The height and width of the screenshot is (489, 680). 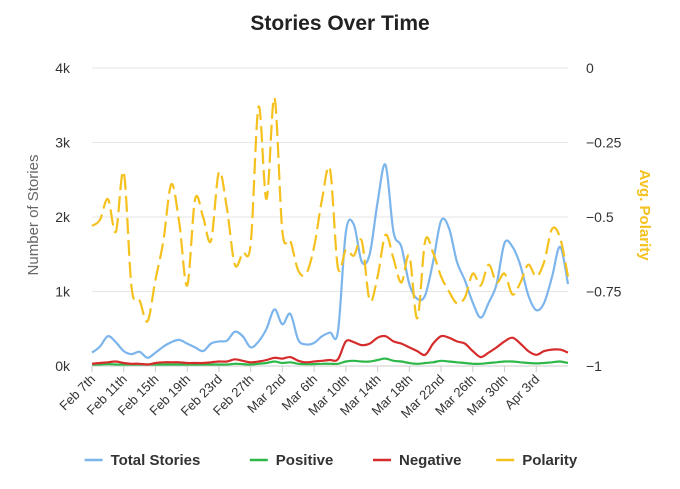 What do you see at coordinates (330, 350) in the screenshot?
I see `series-line-negative` at bounding box center [330, 350].